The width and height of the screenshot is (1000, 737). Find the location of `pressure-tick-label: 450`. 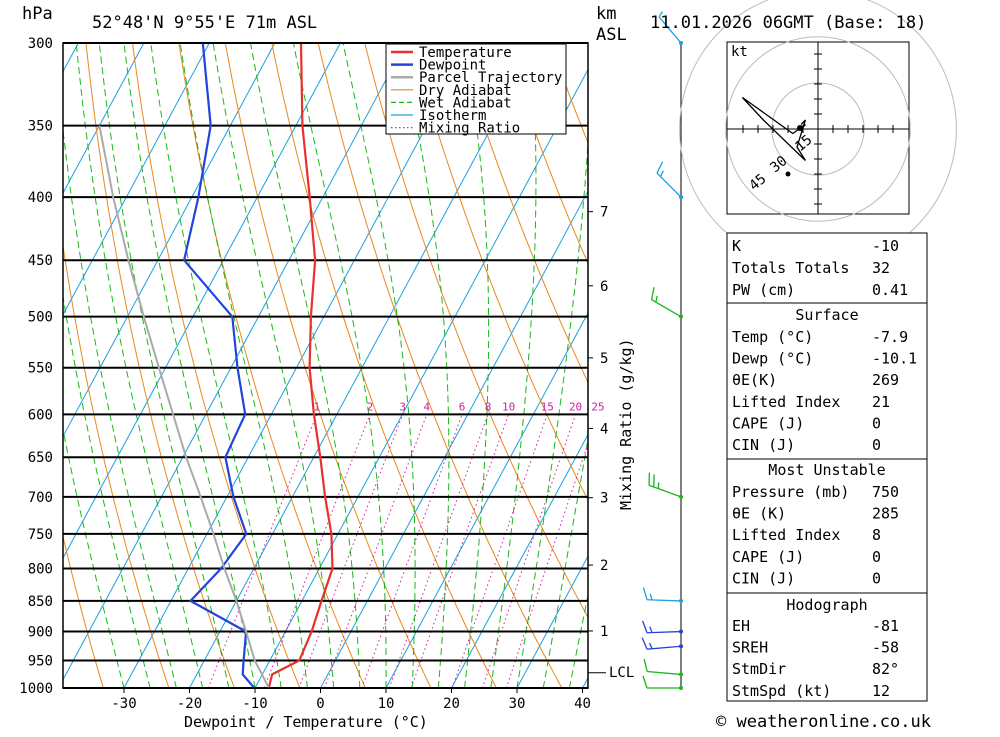

pressure-tick-label: 450 is located at coordinates (40, 261).